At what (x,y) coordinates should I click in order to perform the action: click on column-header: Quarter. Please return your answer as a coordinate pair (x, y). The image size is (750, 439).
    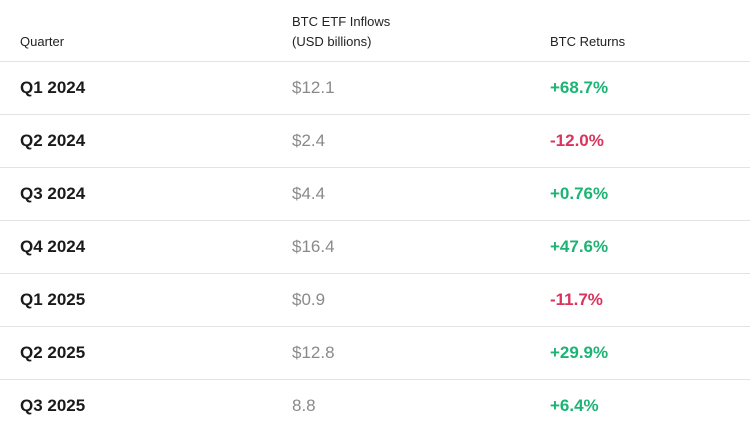
    Looking at the image, I should click on (42, 41).